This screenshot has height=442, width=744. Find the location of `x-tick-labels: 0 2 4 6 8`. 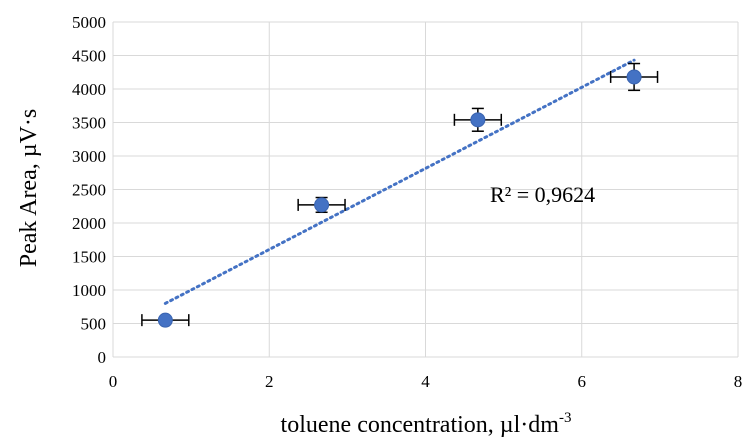

x-tick-labels: 0 2 4 6 8 is located at coordinates (426, 381).